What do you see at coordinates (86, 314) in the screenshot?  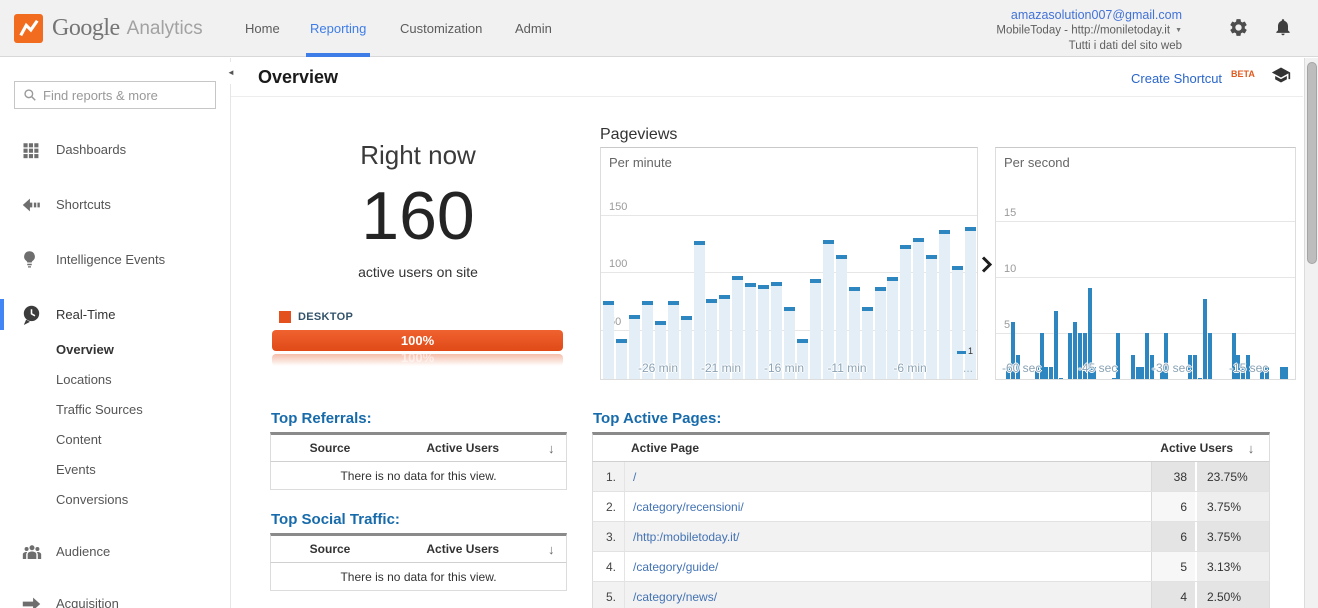 I see `sidebar-item-label: Real-Time` at bounding box center [86, 314].